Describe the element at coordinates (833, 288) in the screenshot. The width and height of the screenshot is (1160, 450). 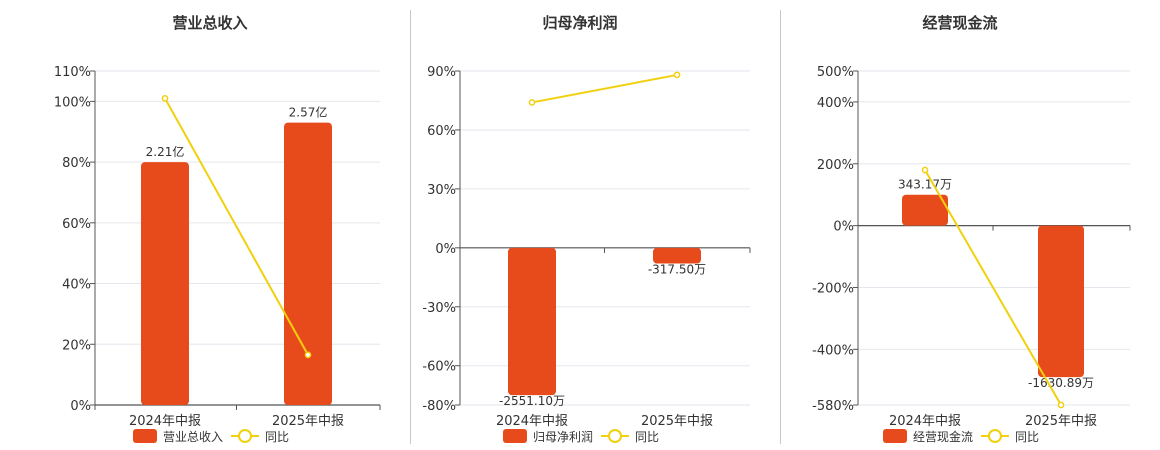
I see `y-tick-label: -200%` at that location.